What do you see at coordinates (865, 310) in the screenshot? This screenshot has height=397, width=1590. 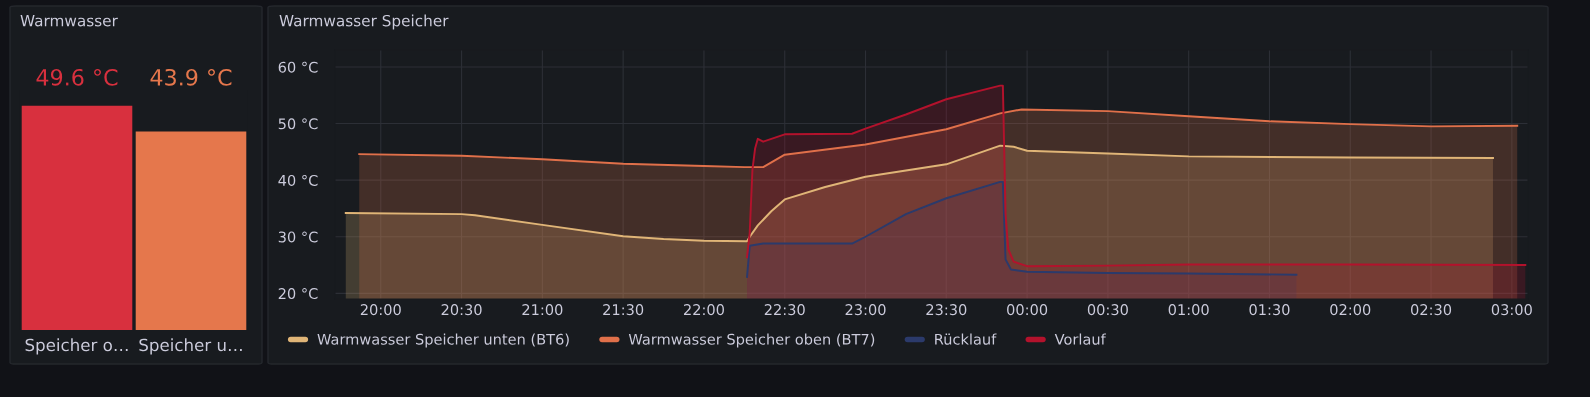 I see `x-tick-label: 23:00` at bounding box center [865, 310].